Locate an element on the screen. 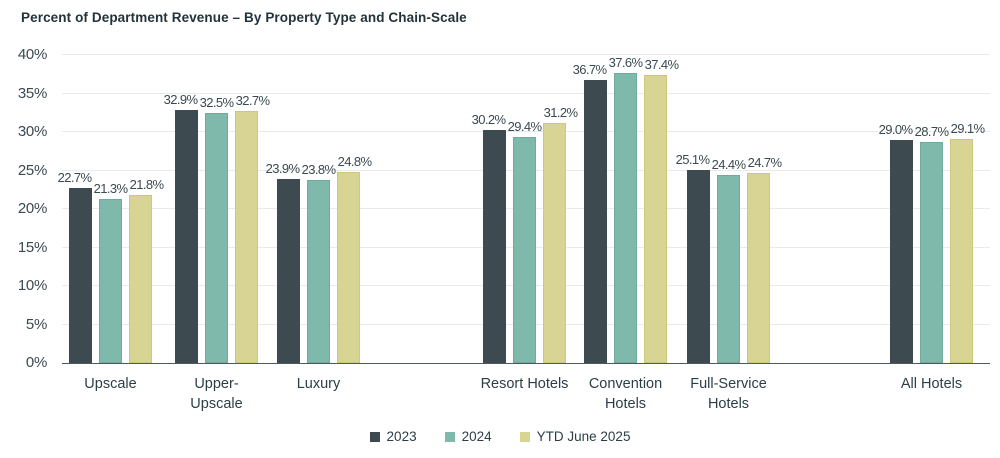  x-tick-label-upscale: Upscale is located at coordinates (110, 384).